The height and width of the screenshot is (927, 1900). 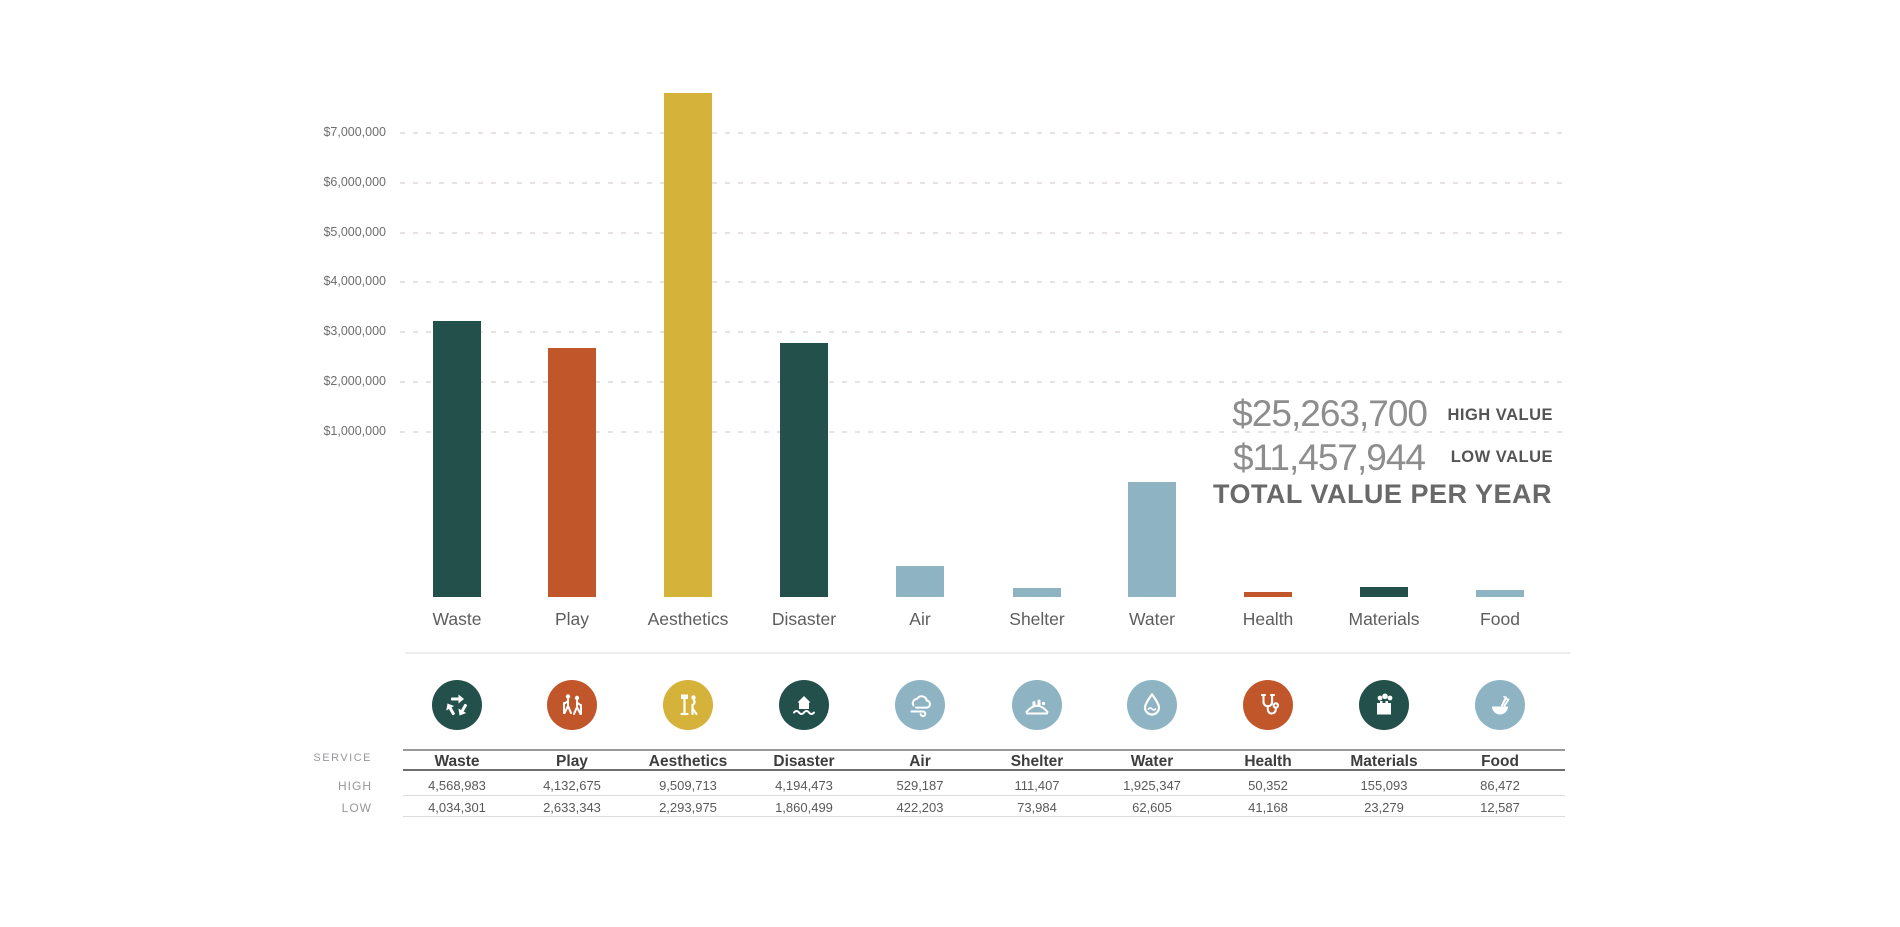 I want to click on category-label-materials: Materials, so click(x=1384, y=619).